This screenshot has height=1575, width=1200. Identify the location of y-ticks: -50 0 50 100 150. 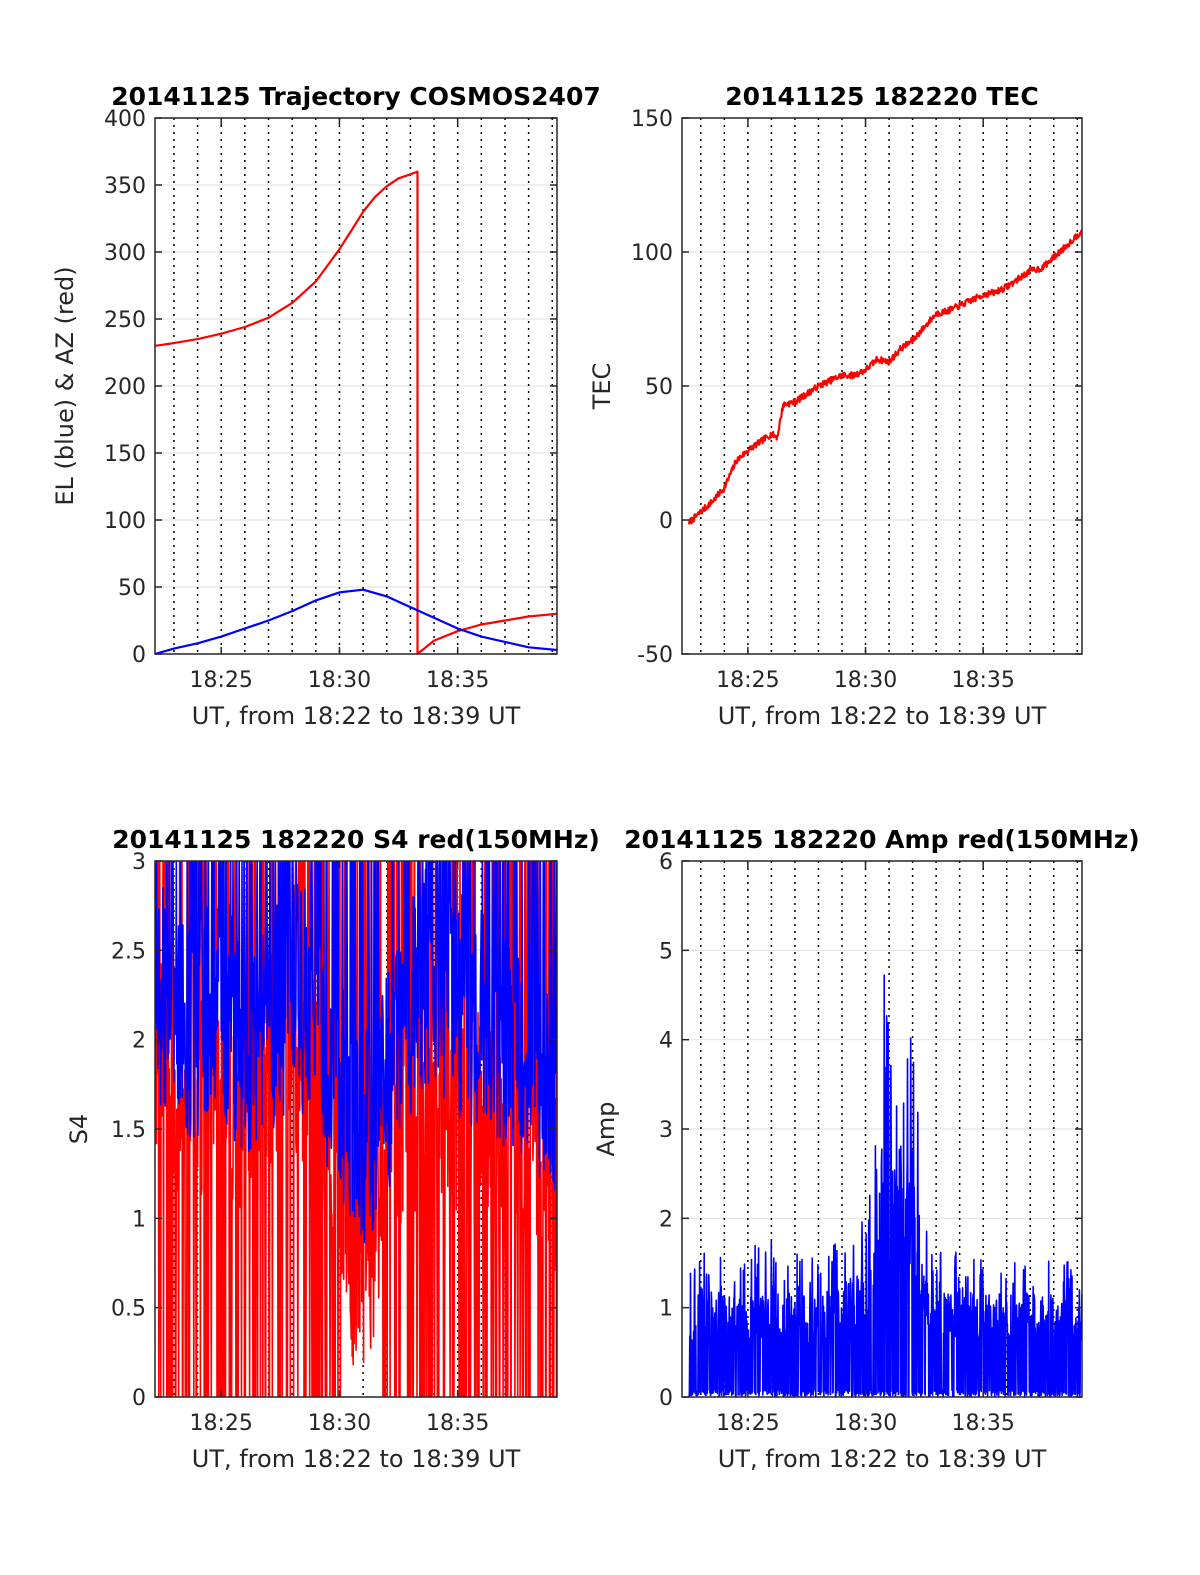
(856, 387).